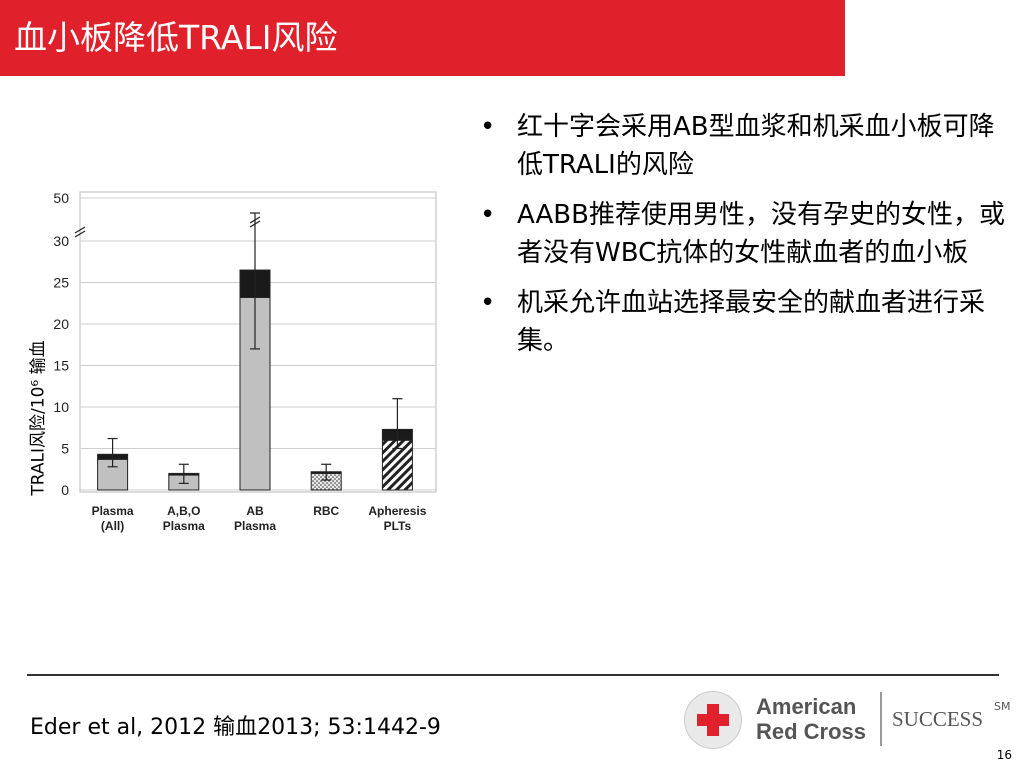 The width and height of the screenshot is (1024, 768). What do you see at coordinates (235, 727) in the screenshot?
I see `citation: Eder et al, 2012 输血2013; 53:1442-9` at bounding box center [235, 727].